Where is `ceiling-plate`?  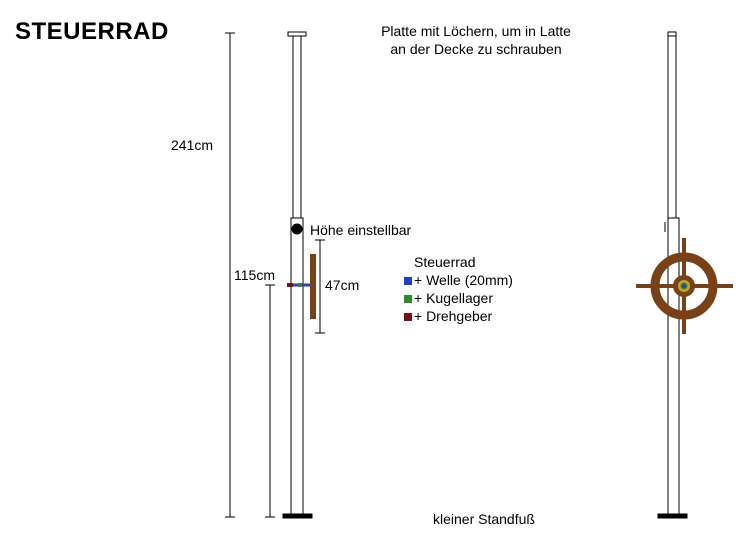 ceiling-plate is located at coordinates (297, 34).